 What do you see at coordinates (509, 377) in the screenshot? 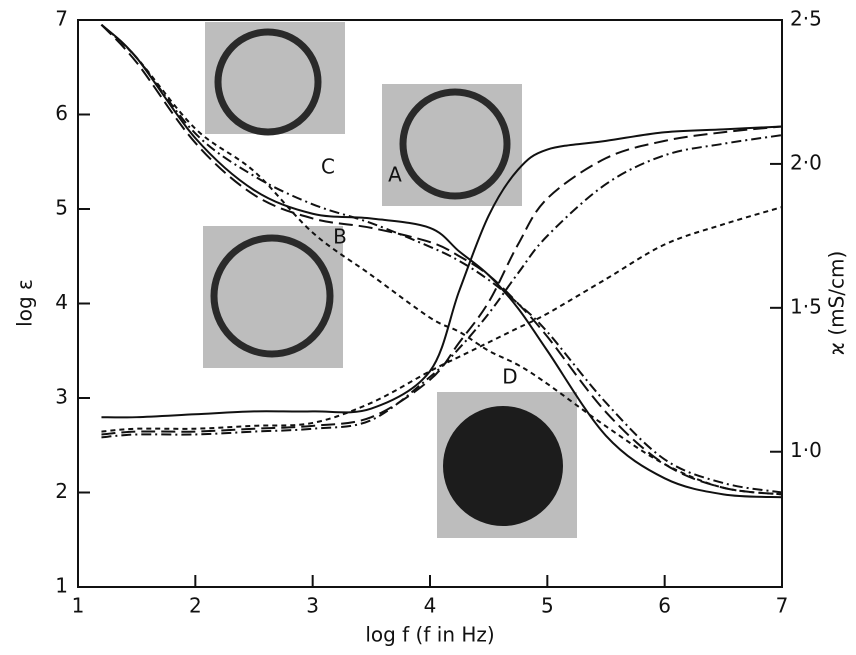
I see `curve-label: D` at bounding box center [509, 377].